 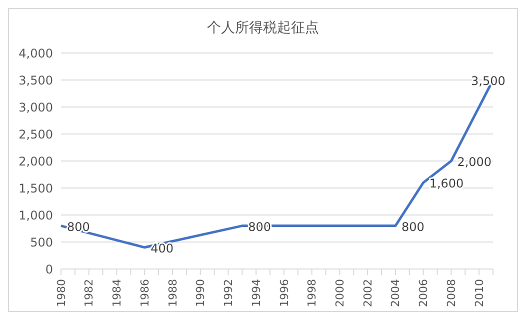 I want to click on x-tick-label: 1996, so click(x=284, y=293).